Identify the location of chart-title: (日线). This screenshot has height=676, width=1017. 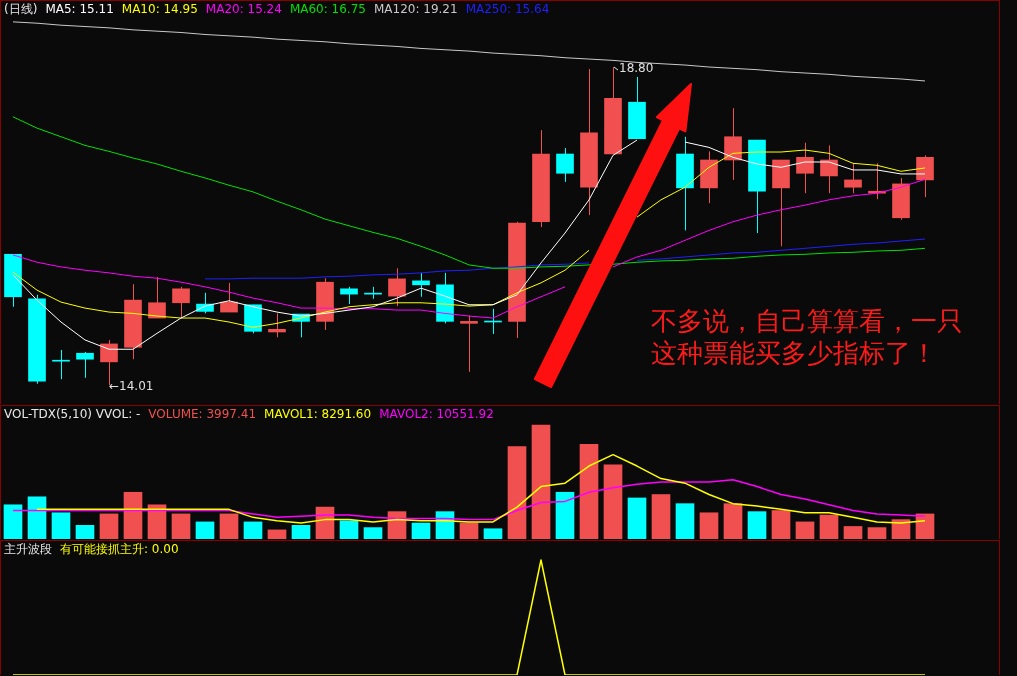
(21, 9).